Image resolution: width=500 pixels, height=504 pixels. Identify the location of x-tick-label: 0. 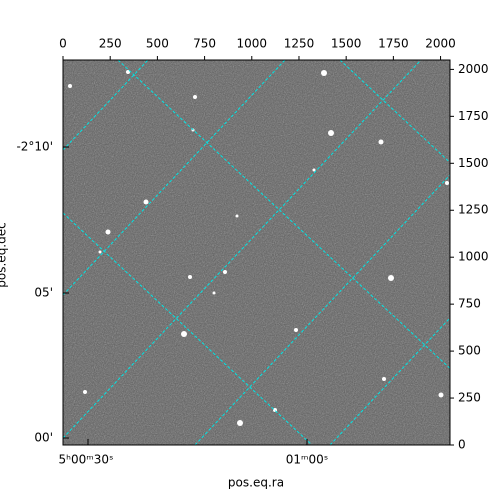
(63, 44).